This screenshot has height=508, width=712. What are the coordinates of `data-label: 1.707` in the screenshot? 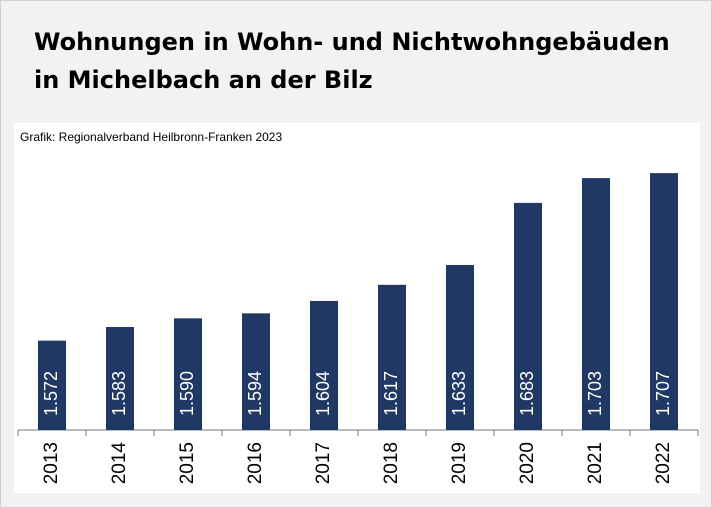 It's located at (663, 393).